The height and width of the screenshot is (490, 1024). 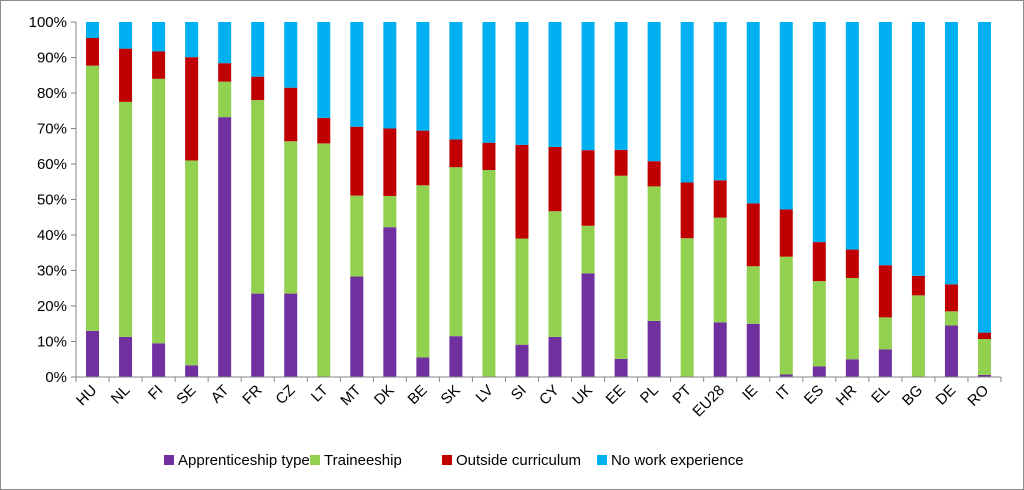 What do you see at coordinates (814, 395) in the screenshot?
I see `x-tick-label: ES` at bounding box center [814, 395].